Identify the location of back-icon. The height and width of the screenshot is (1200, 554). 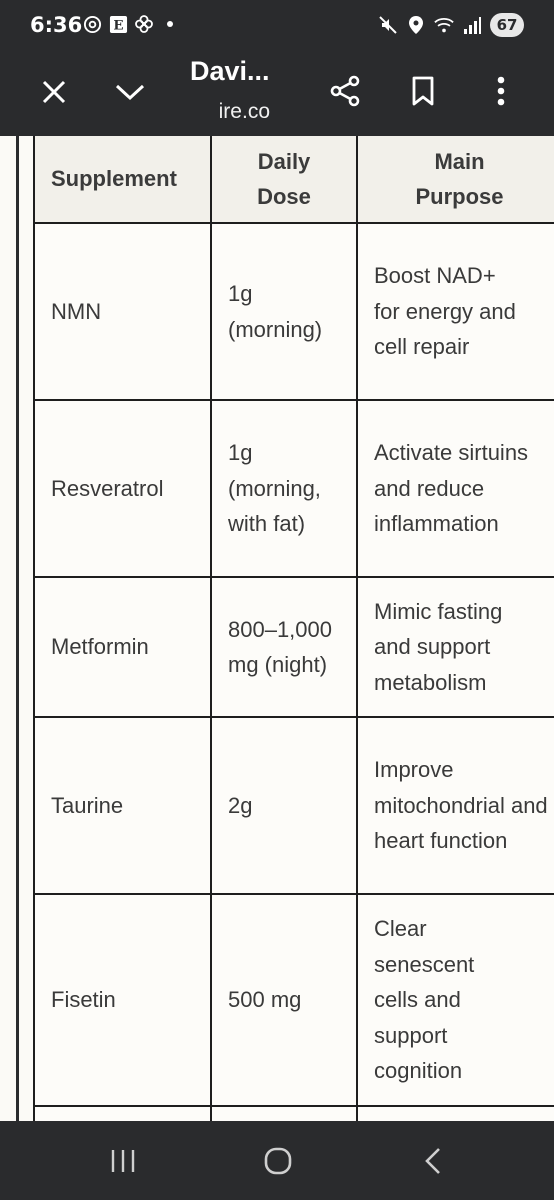
(433, 1163).